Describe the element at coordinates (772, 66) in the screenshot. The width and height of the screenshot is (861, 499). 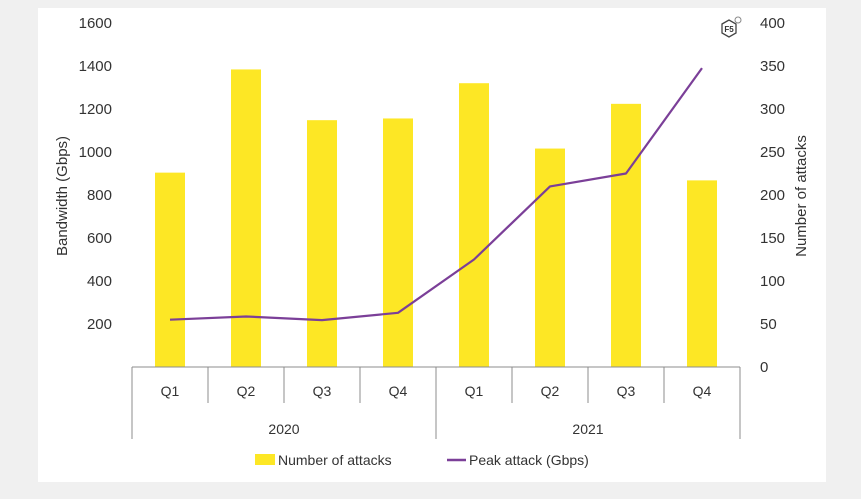
I see `y-tick-right-7: 350` at that location.